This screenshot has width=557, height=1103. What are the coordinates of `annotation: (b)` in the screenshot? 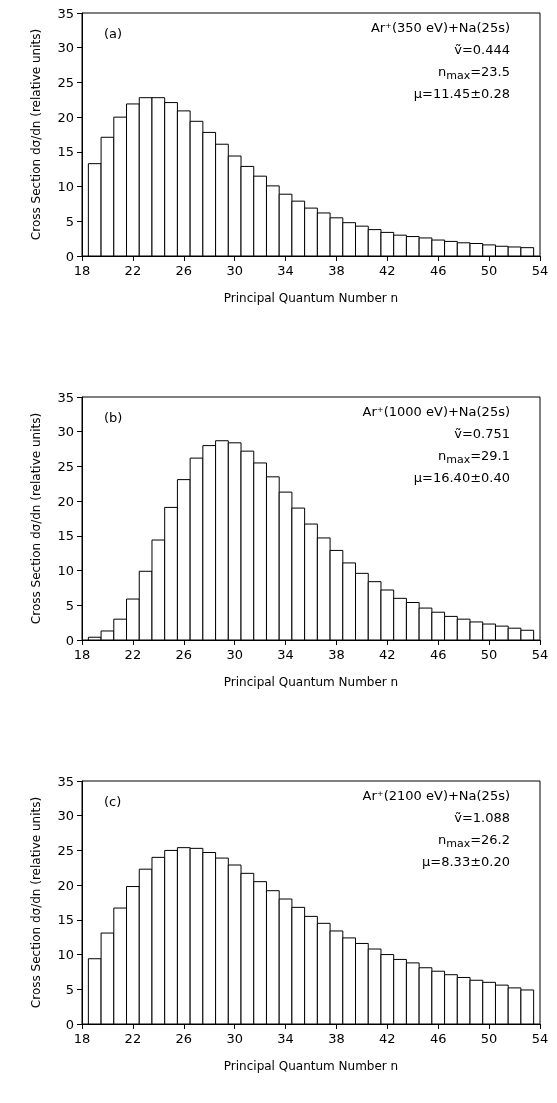 It's located at (113, 417).